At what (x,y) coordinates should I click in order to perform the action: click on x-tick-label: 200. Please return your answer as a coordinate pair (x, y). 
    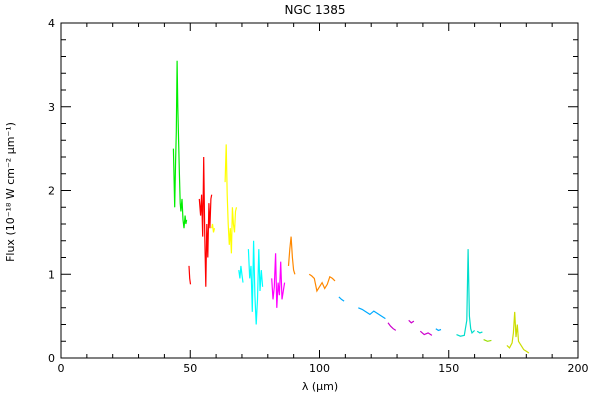
    Looking at the image, I should click on (578, 368).